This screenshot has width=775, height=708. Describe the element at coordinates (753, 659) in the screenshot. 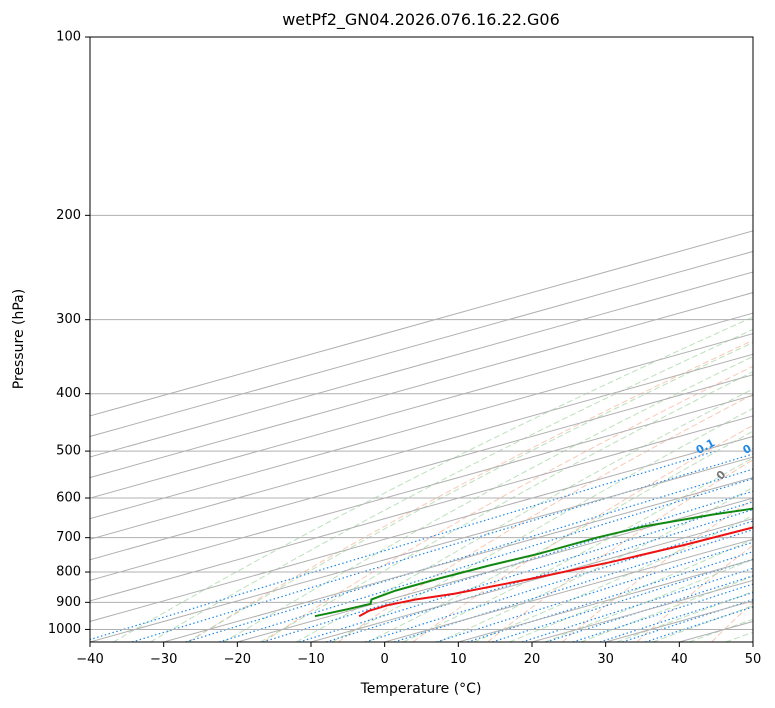

I see `x-tick-label: 50` at that location.